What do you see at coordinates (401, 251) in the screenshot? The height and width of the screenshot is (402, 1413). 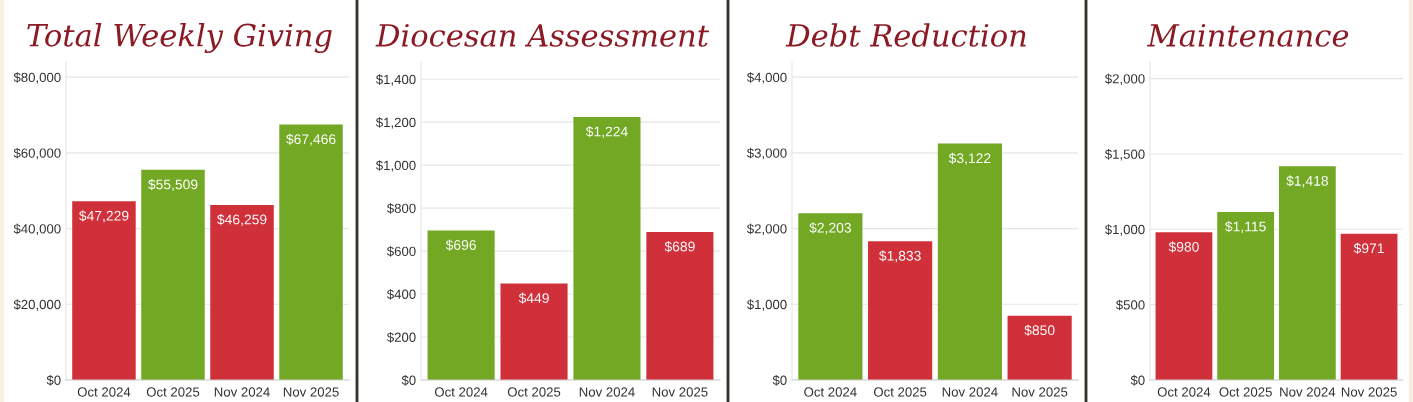 I see `y-tick-label: $600` at bounding box center [401, 251].